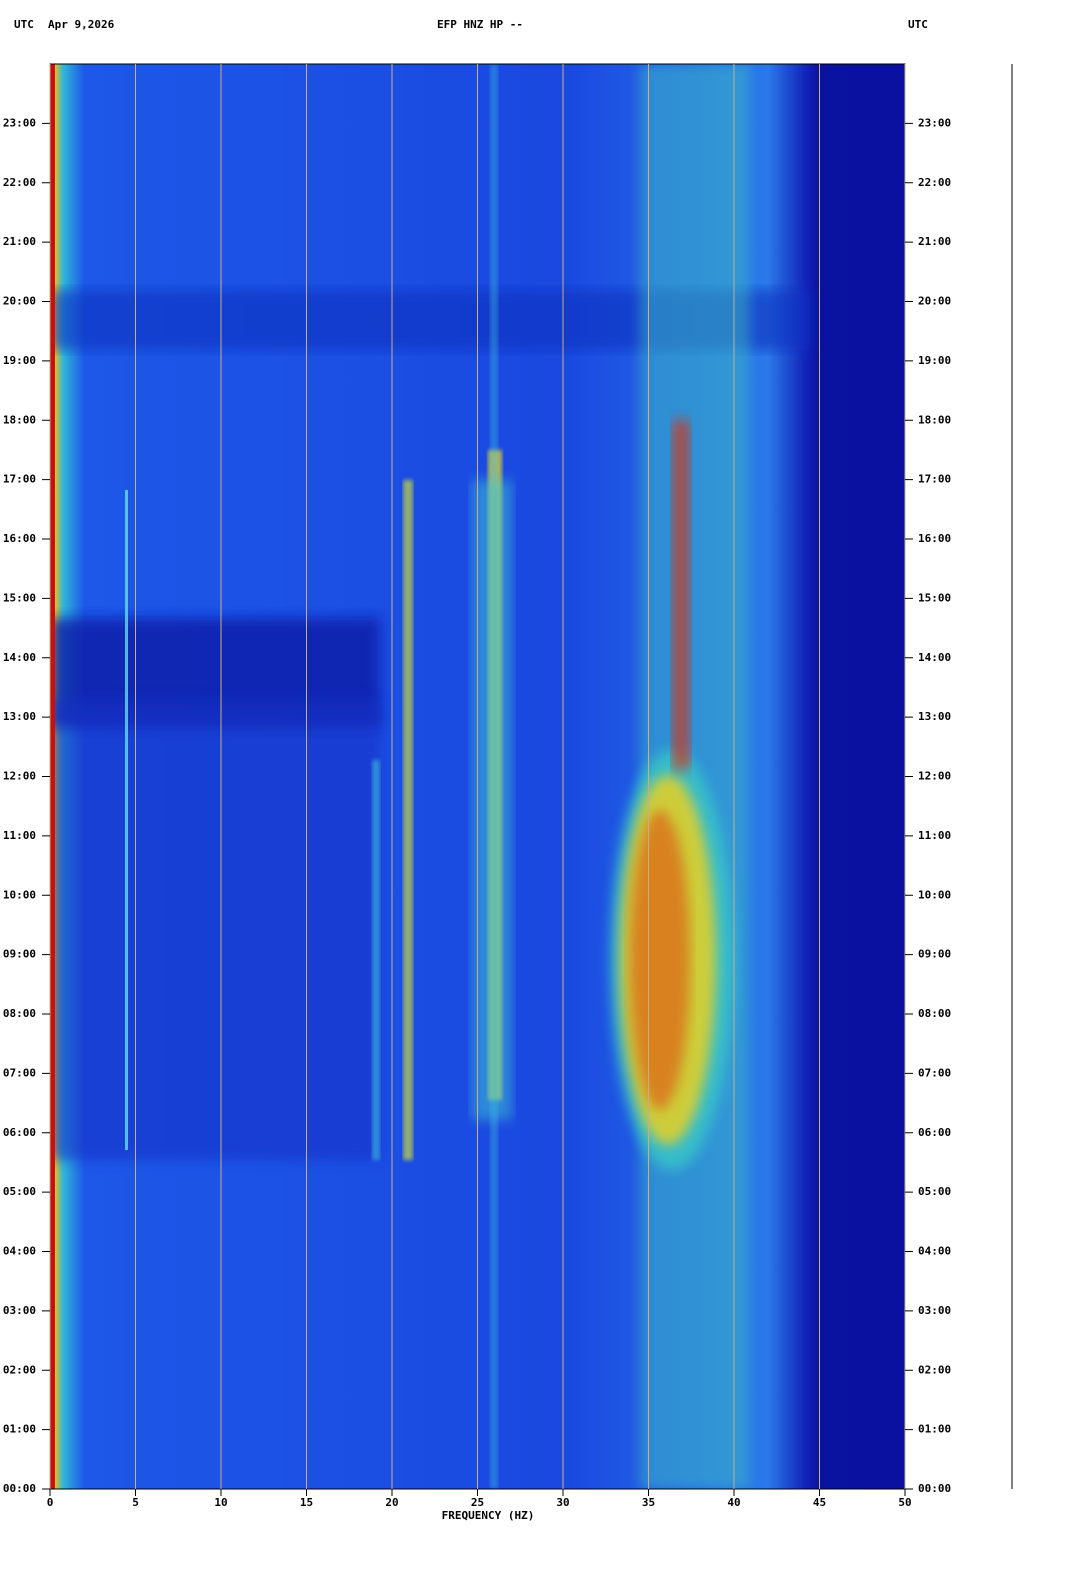 This screenshot has height=1588, width=1066. I want to click on time-zone-right: UTC, so click(918, 24).